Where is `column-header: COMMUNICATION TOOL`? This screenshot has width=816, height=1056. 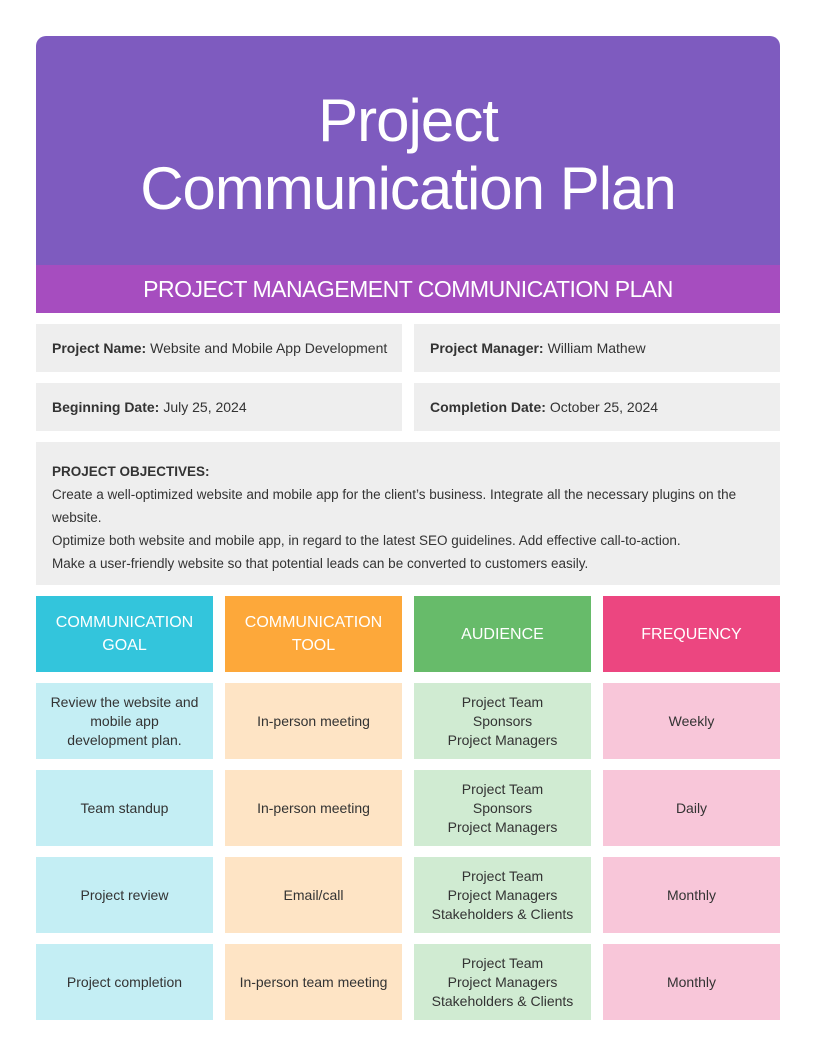 column-header: COMMUNICATION TOOL is located at coordinates (313, 634).